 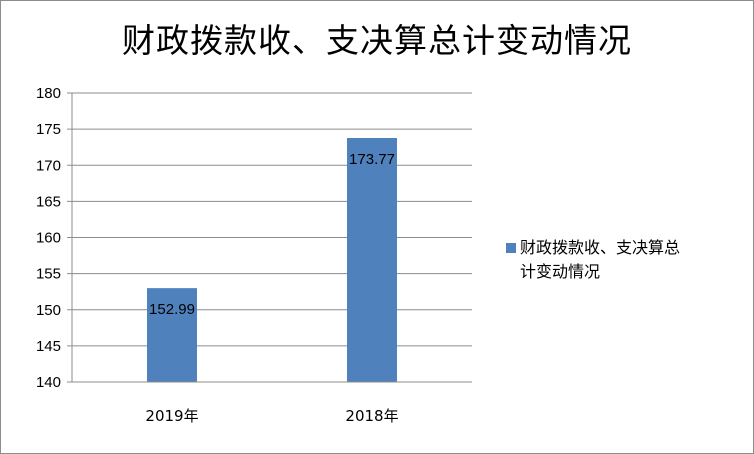 What do you see at coordinates (511, 248) in the screenshot?
I see `legend-swatch` at bounding box center [511, 248].